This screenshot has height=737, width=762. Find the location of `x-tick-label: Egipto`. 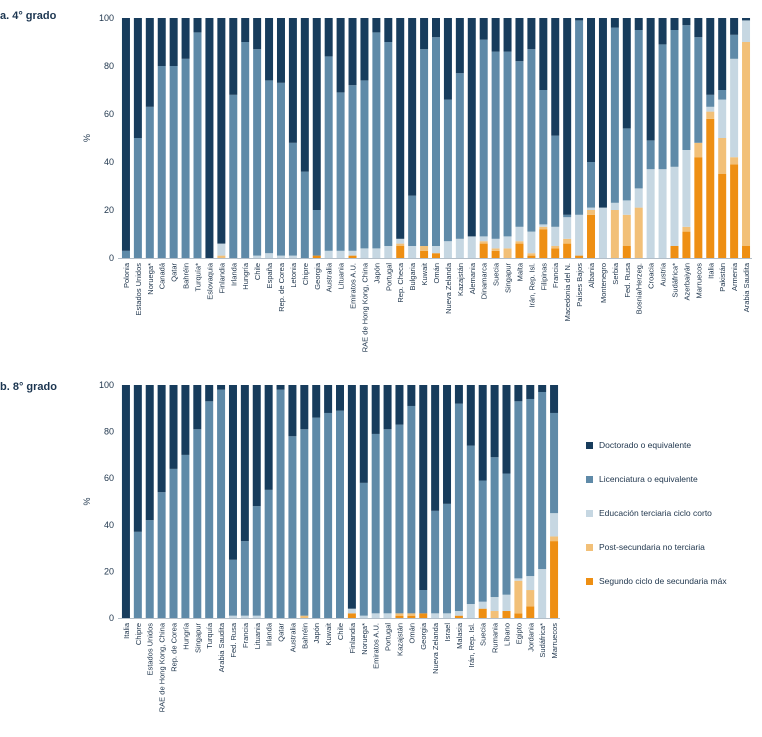

x-tick-label: Egipto is located at coordinates (518, 633).